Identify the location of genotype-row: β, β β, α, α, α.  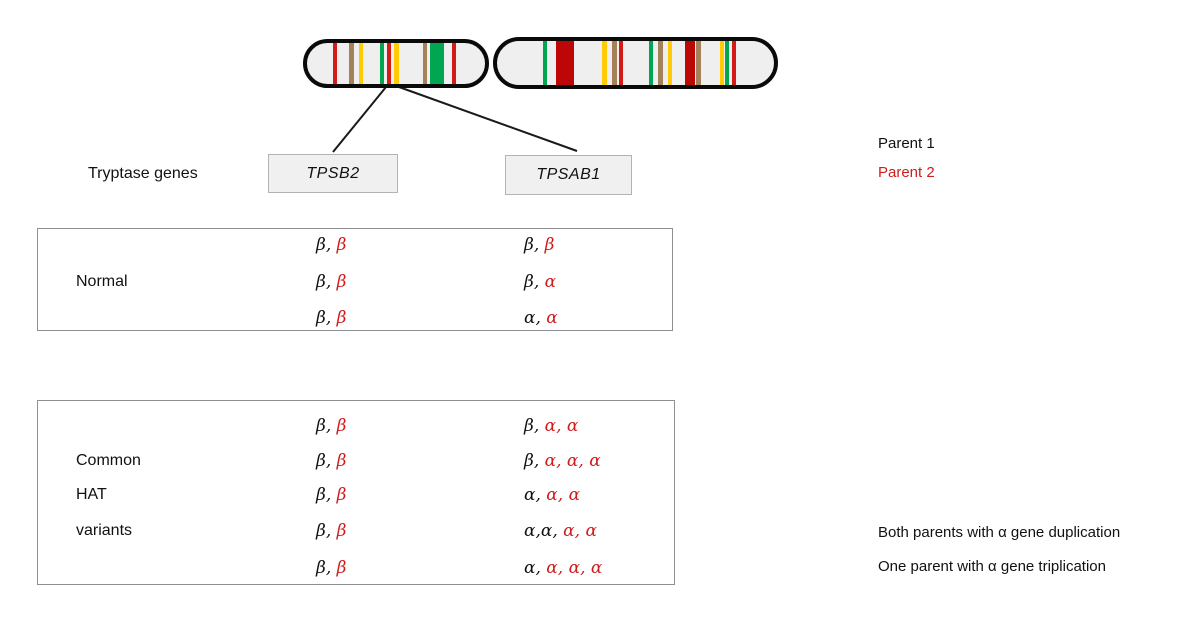
(356, 461).